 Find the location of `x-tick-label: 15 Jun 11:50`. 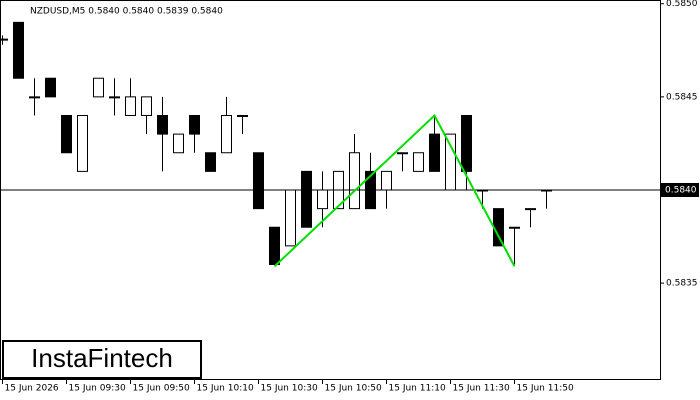

x-tick-label: 15 Jun 11:50 is located at coordinates (545, 389).